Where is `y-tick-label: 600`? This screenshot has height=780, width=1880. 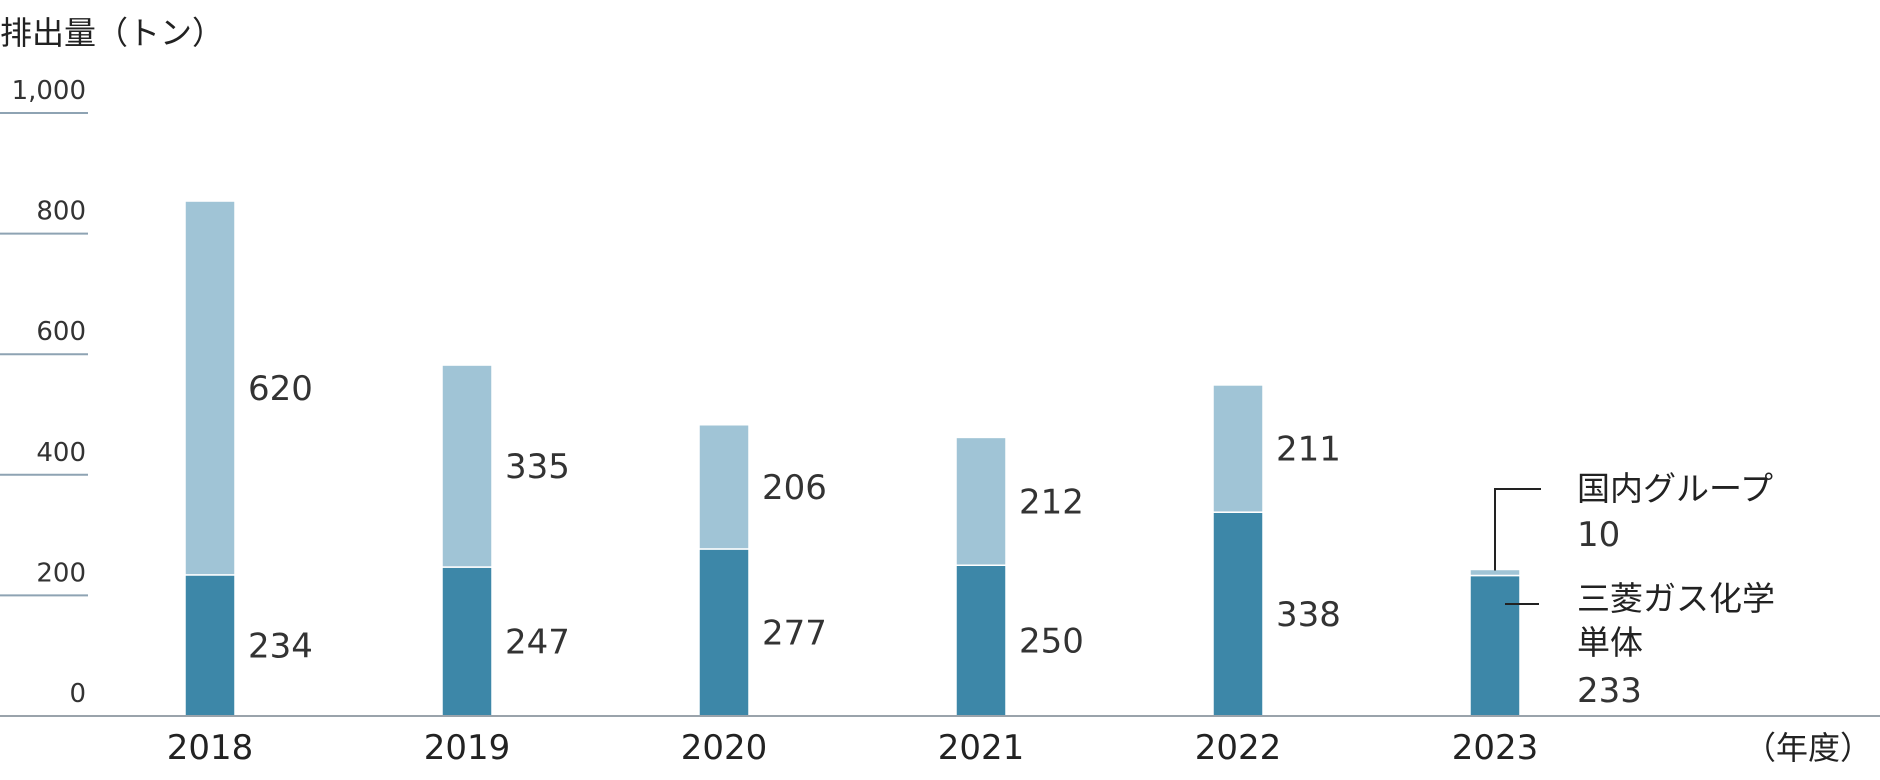
y-tick-label: 600 is located at coordinates (61, 332).